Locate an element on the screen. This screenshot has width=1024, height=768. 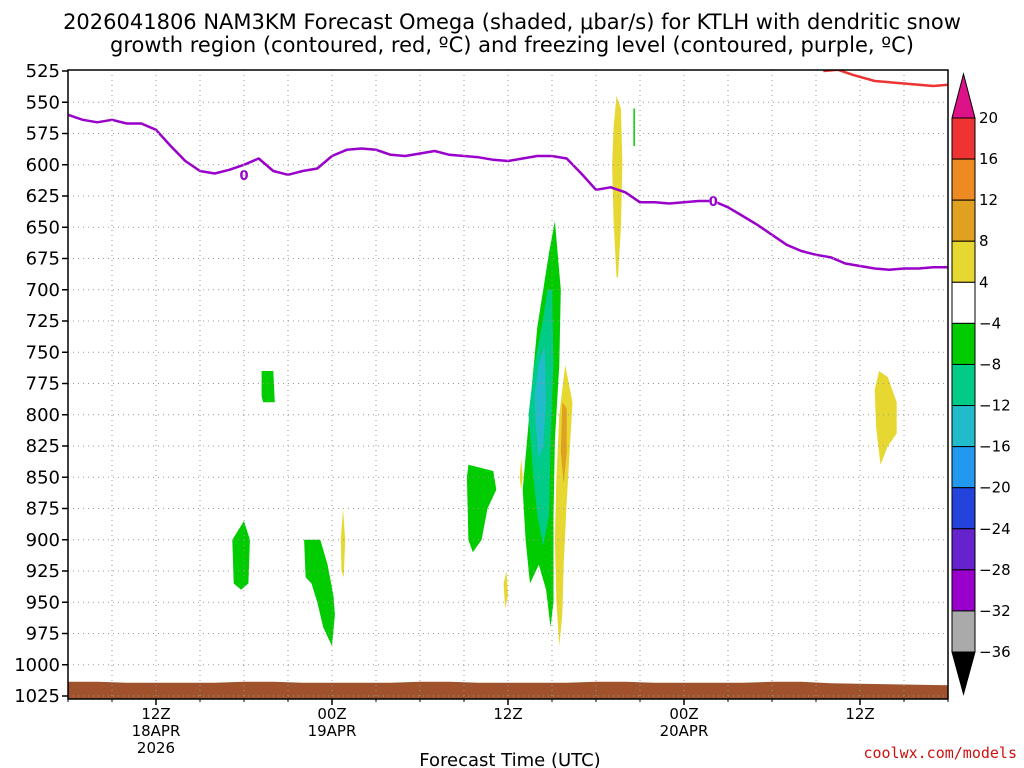
colorbar-tick-9: −16 is located at coordinates (995, 447).